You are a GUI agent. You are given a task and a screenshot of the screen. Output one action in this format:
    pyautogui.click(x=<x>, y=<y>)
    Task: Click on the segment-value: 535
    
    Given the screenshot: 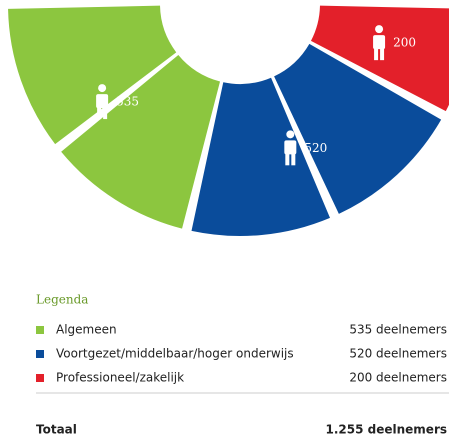 What is the action you would take?
    pyautogui.click(x=127, y=102)
    